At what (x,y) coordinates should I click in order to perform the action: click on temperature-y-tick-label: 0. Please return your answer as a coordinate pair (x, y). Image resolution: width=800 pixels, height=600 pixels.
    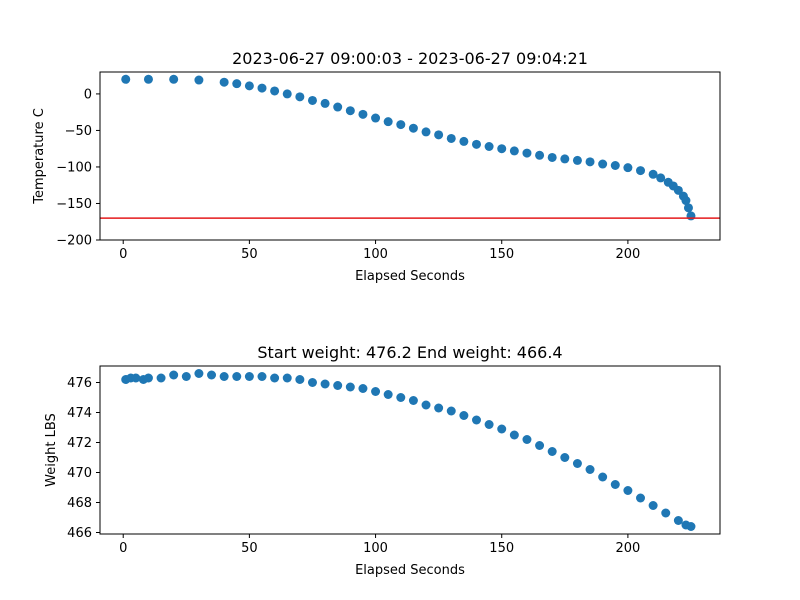
    Looking at the image, I should click on (88, 94).